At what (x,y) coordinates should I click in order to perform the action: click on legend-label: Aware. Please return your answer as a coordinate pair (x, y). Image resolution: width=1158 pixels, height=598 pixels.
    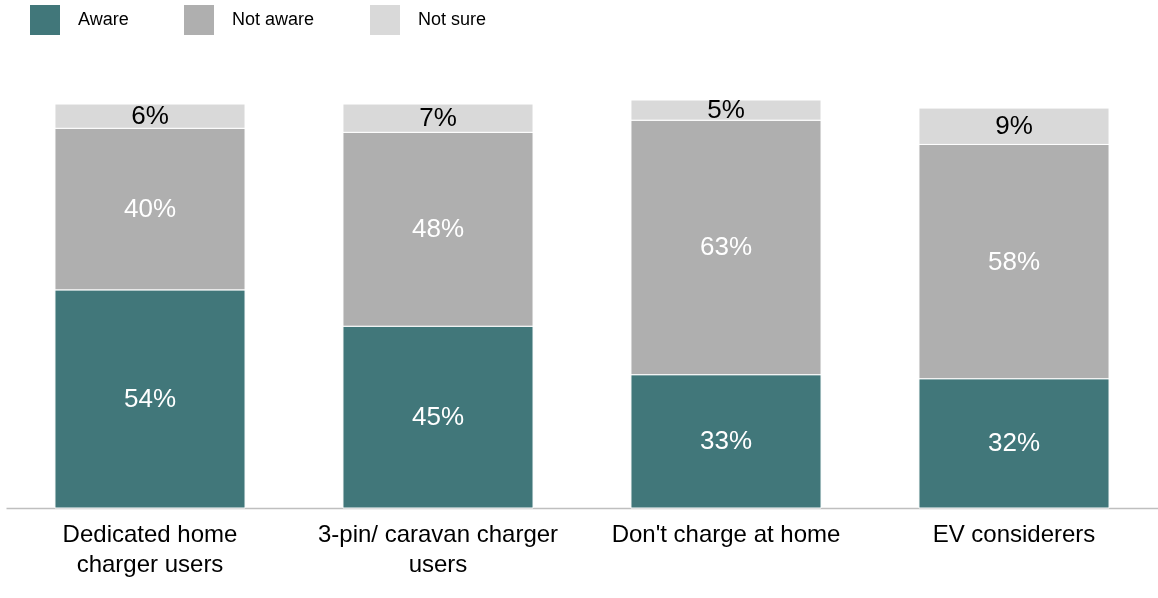
    Looking at the image, I should click on (103, 19).